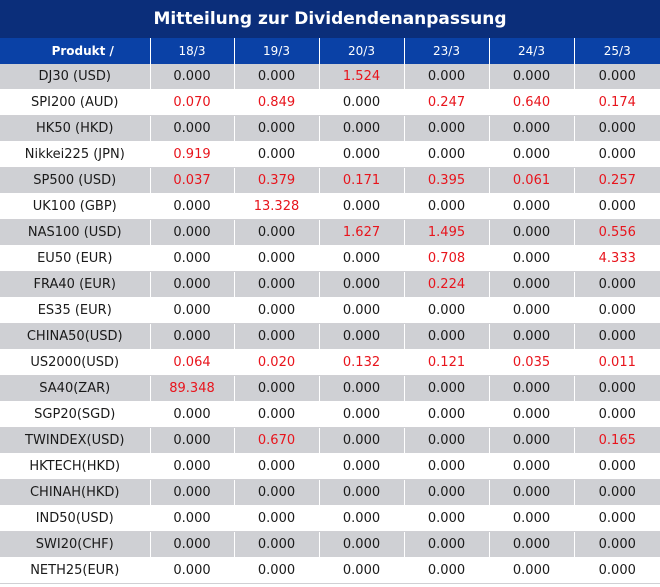 The height and width of the screenshot is (587, 660). I want to click on header-row: Produkt / 18/3 19/3 20/3 23/3 24/3 25/3, so click(330, 51).